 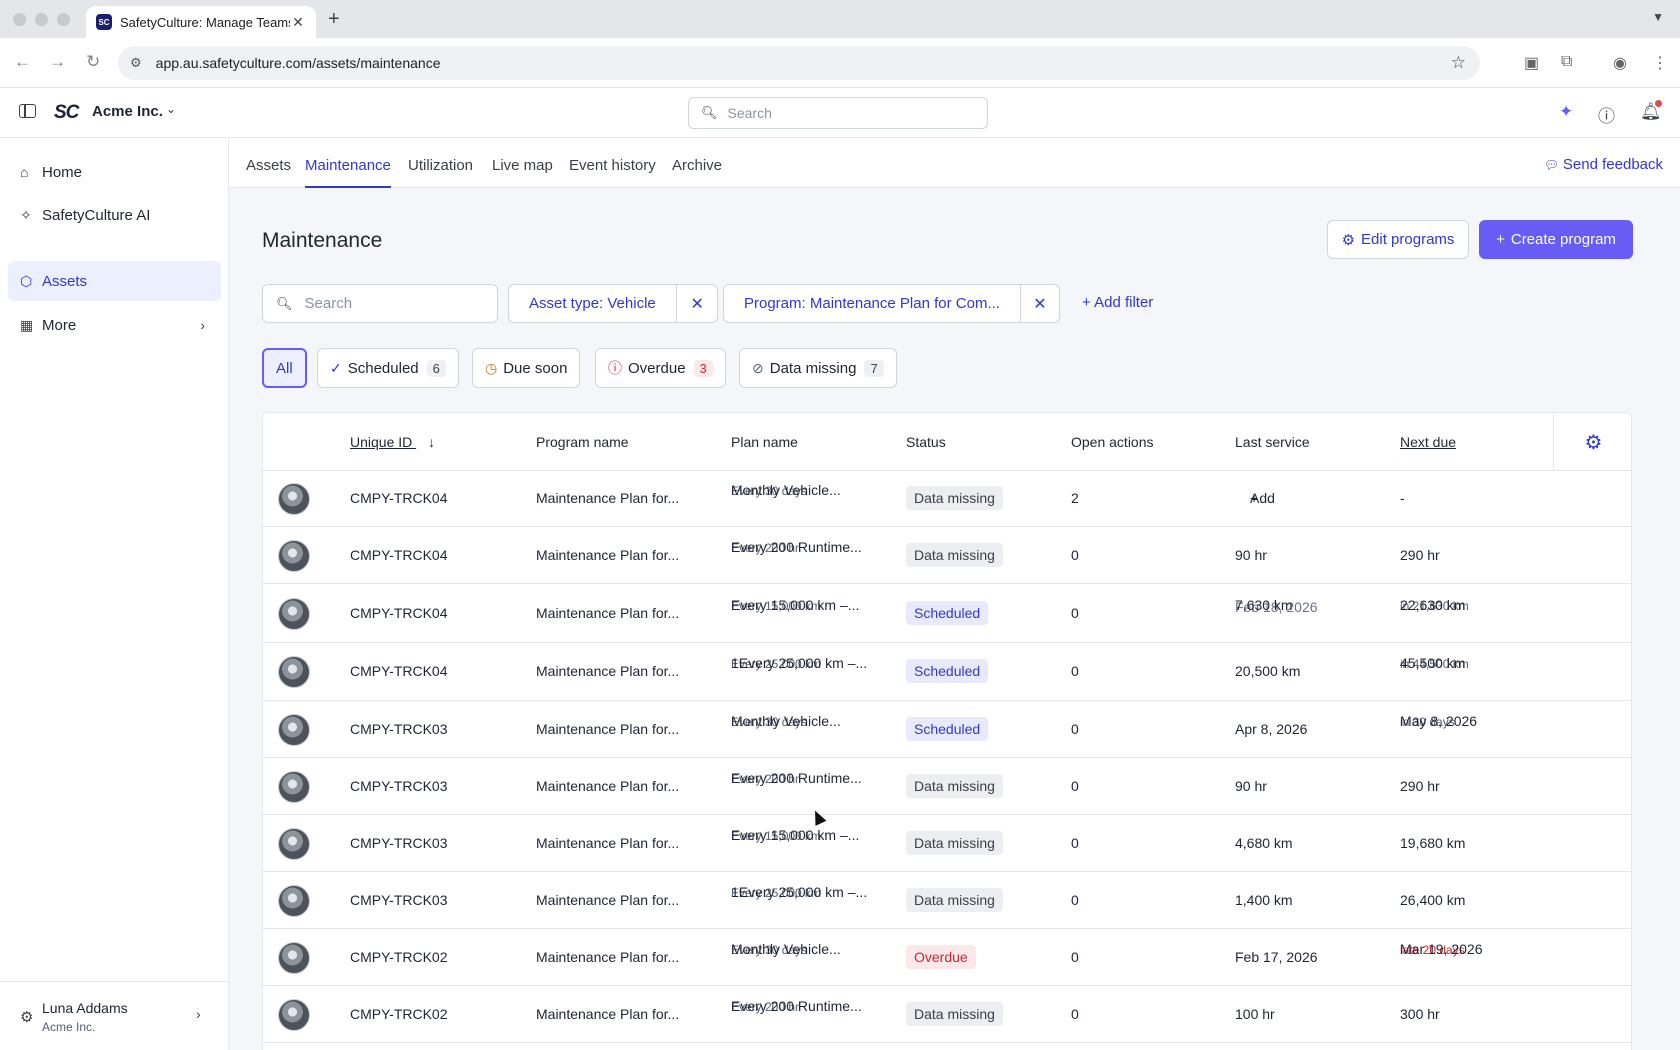 I want to click on segment-data-missing: ⊘ Data missing 7, so click(x=818, y=368).